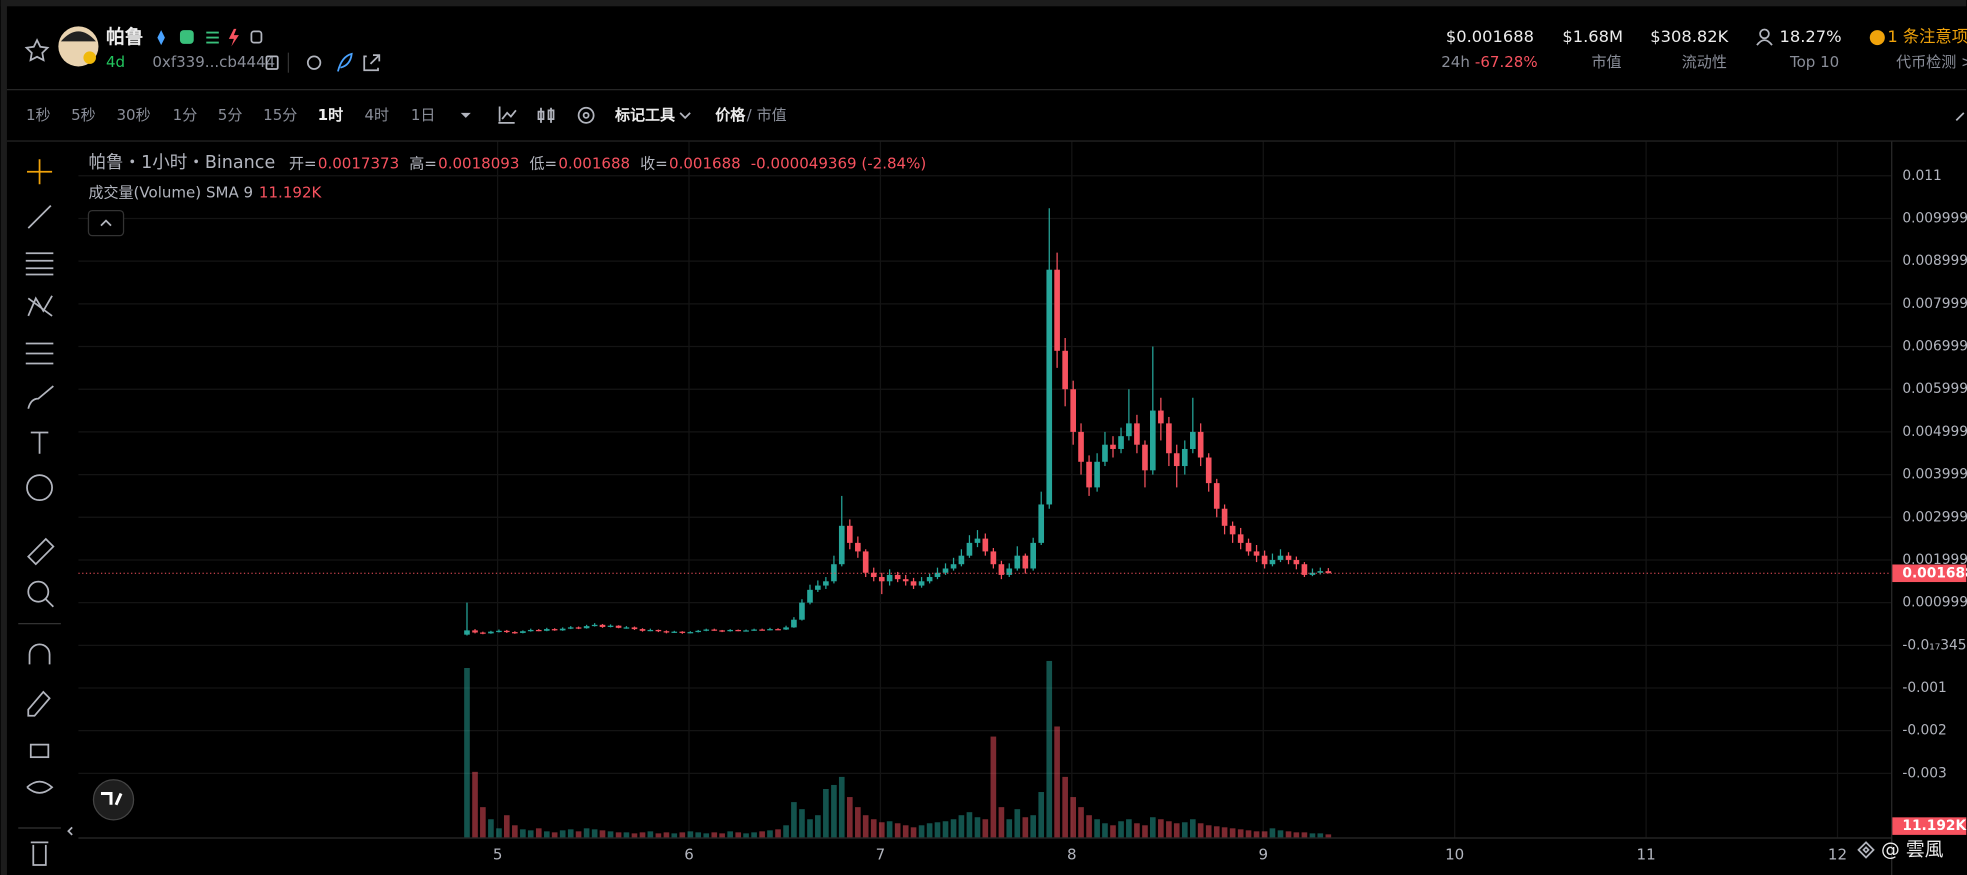  Describe the element at coordinates (376, 115) in the screenshot. I see `interval-option: 4时` at that location.